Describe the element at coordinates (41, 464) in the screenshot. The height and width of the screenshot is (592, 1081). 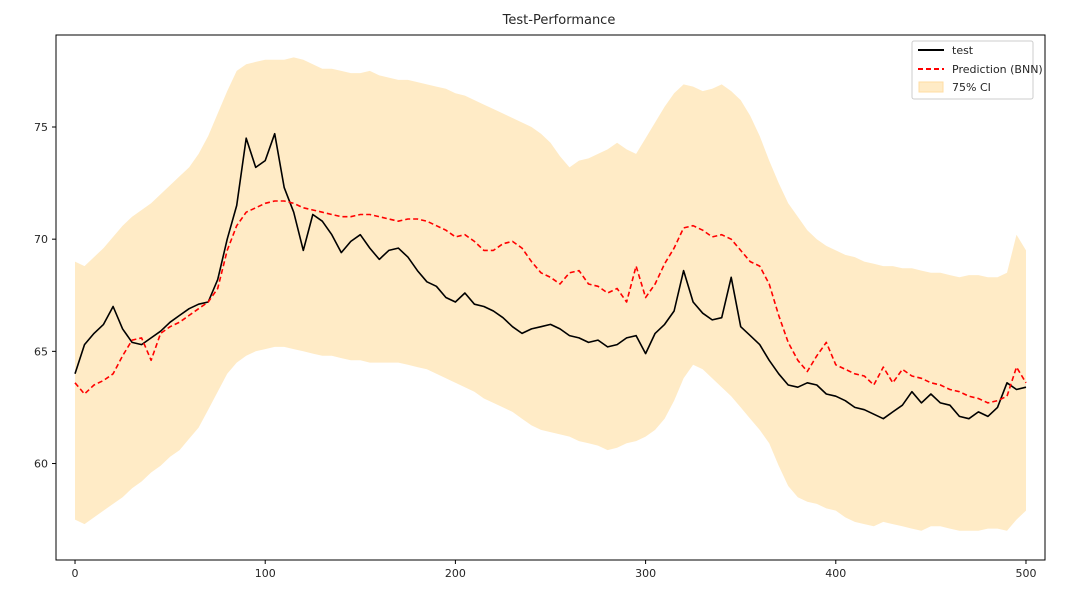
I see `y-tick-label: 60` at that location.